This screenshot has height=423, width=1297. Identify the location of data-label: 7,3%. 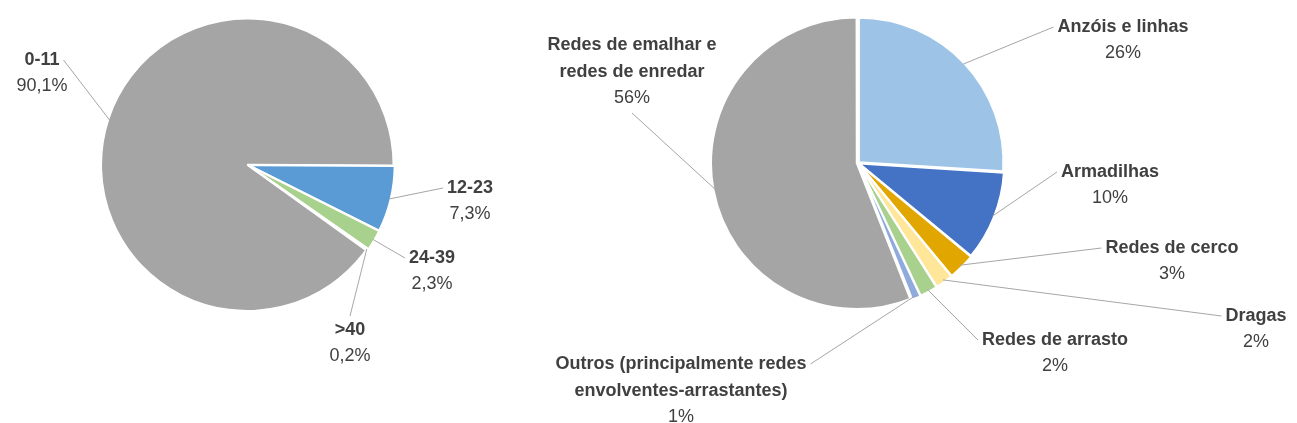
(470, 212).